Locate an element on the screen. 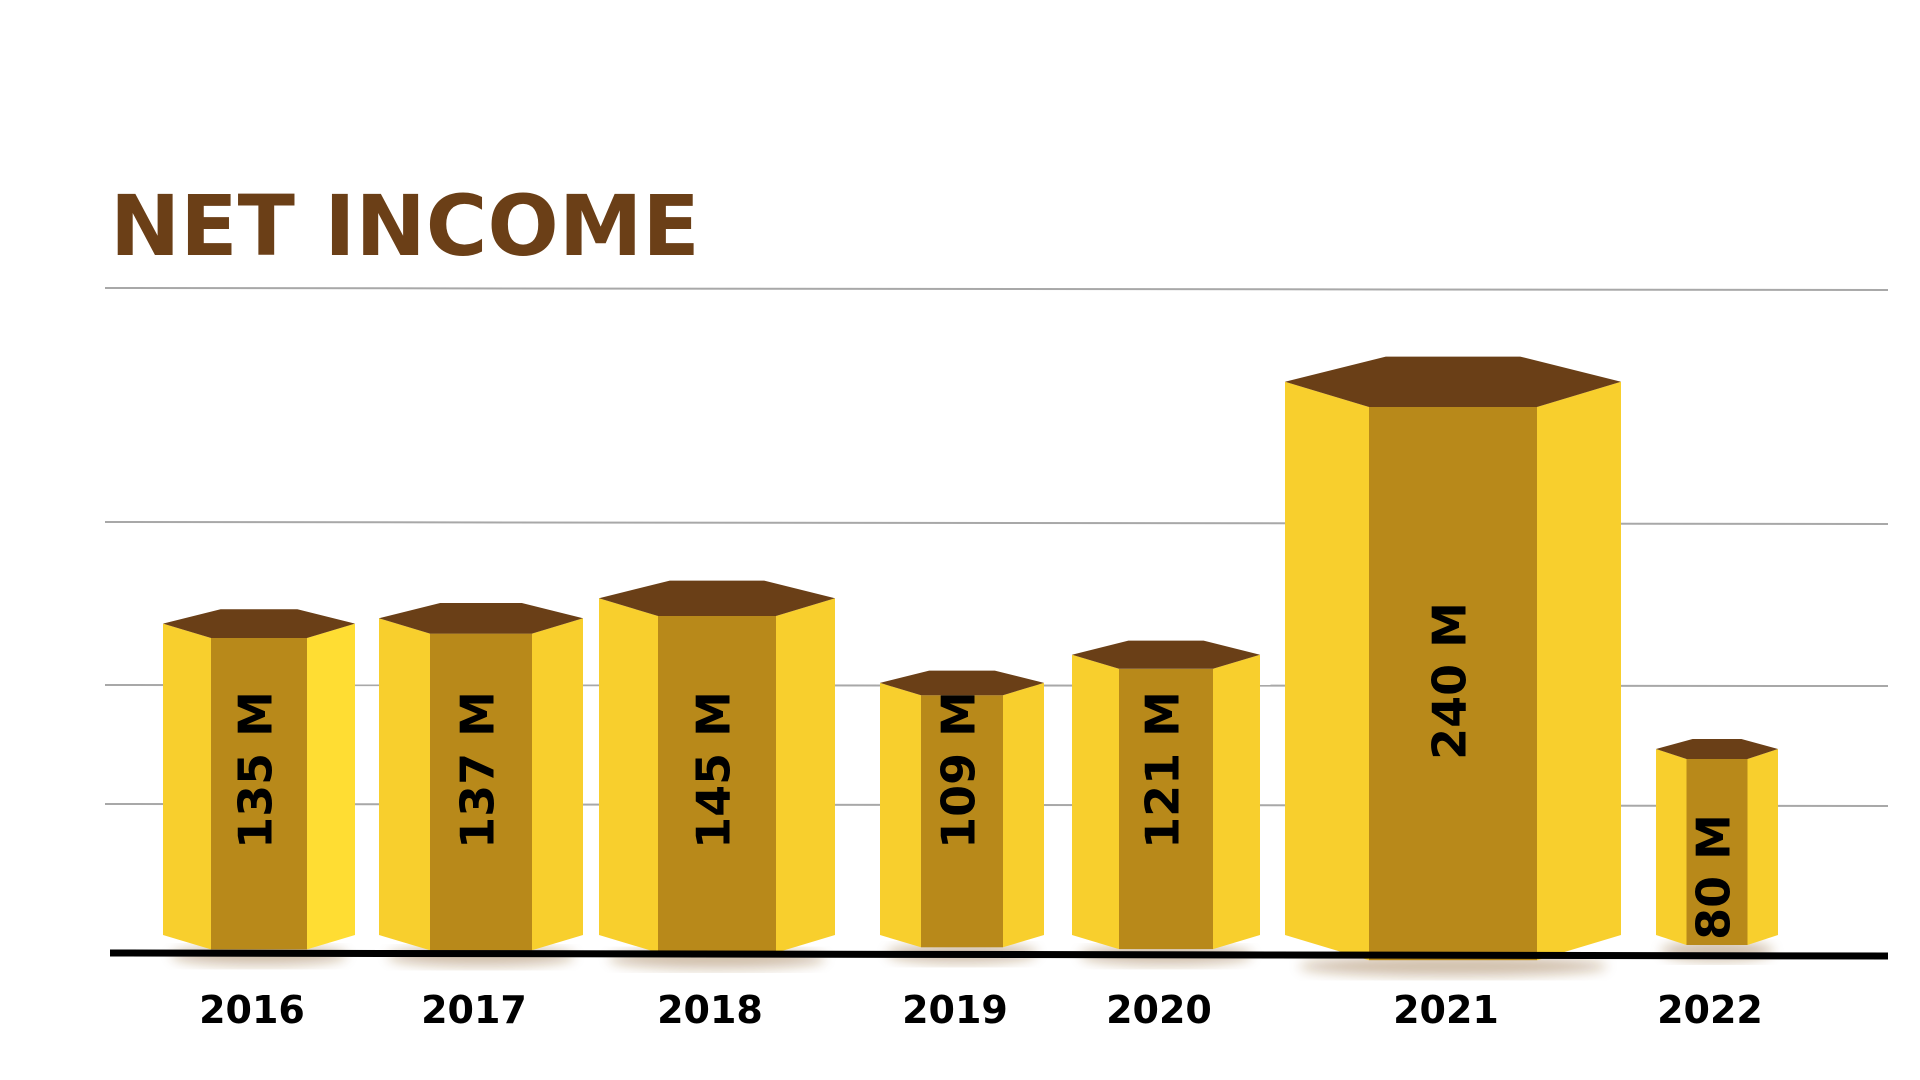 This screenshot has height=1080, width=1920. category-label: 2016 is located at coordinates (252, 1010).